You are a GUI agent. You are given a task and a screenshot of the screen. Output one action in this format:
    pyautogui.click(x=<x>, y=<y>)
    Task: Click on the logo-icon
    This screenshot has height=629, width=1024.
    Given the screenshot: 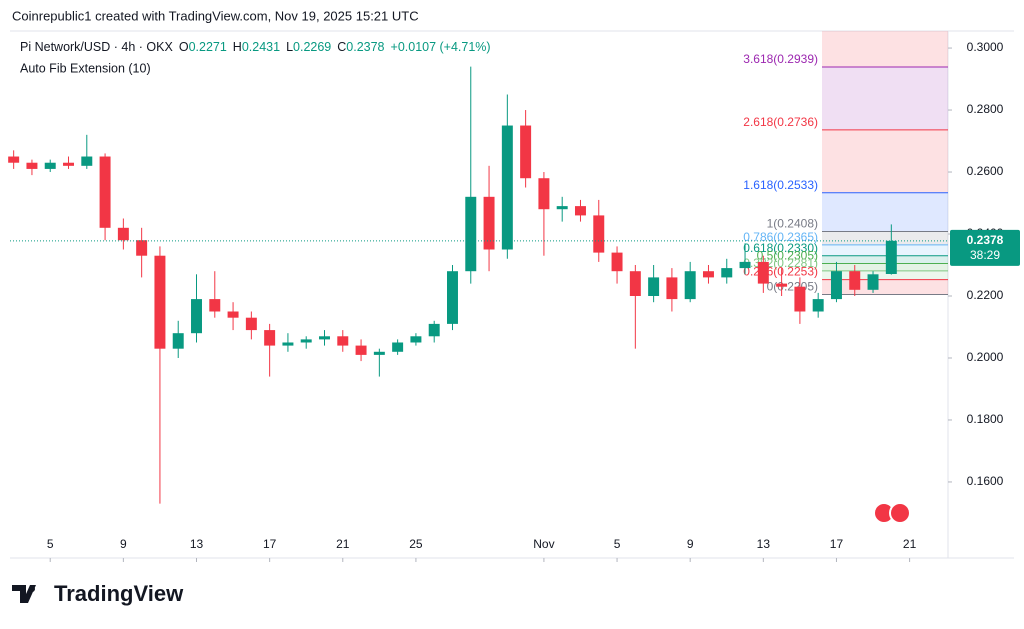 What is the action you would take?
    pyautogui.click(x=32, y=589)
    